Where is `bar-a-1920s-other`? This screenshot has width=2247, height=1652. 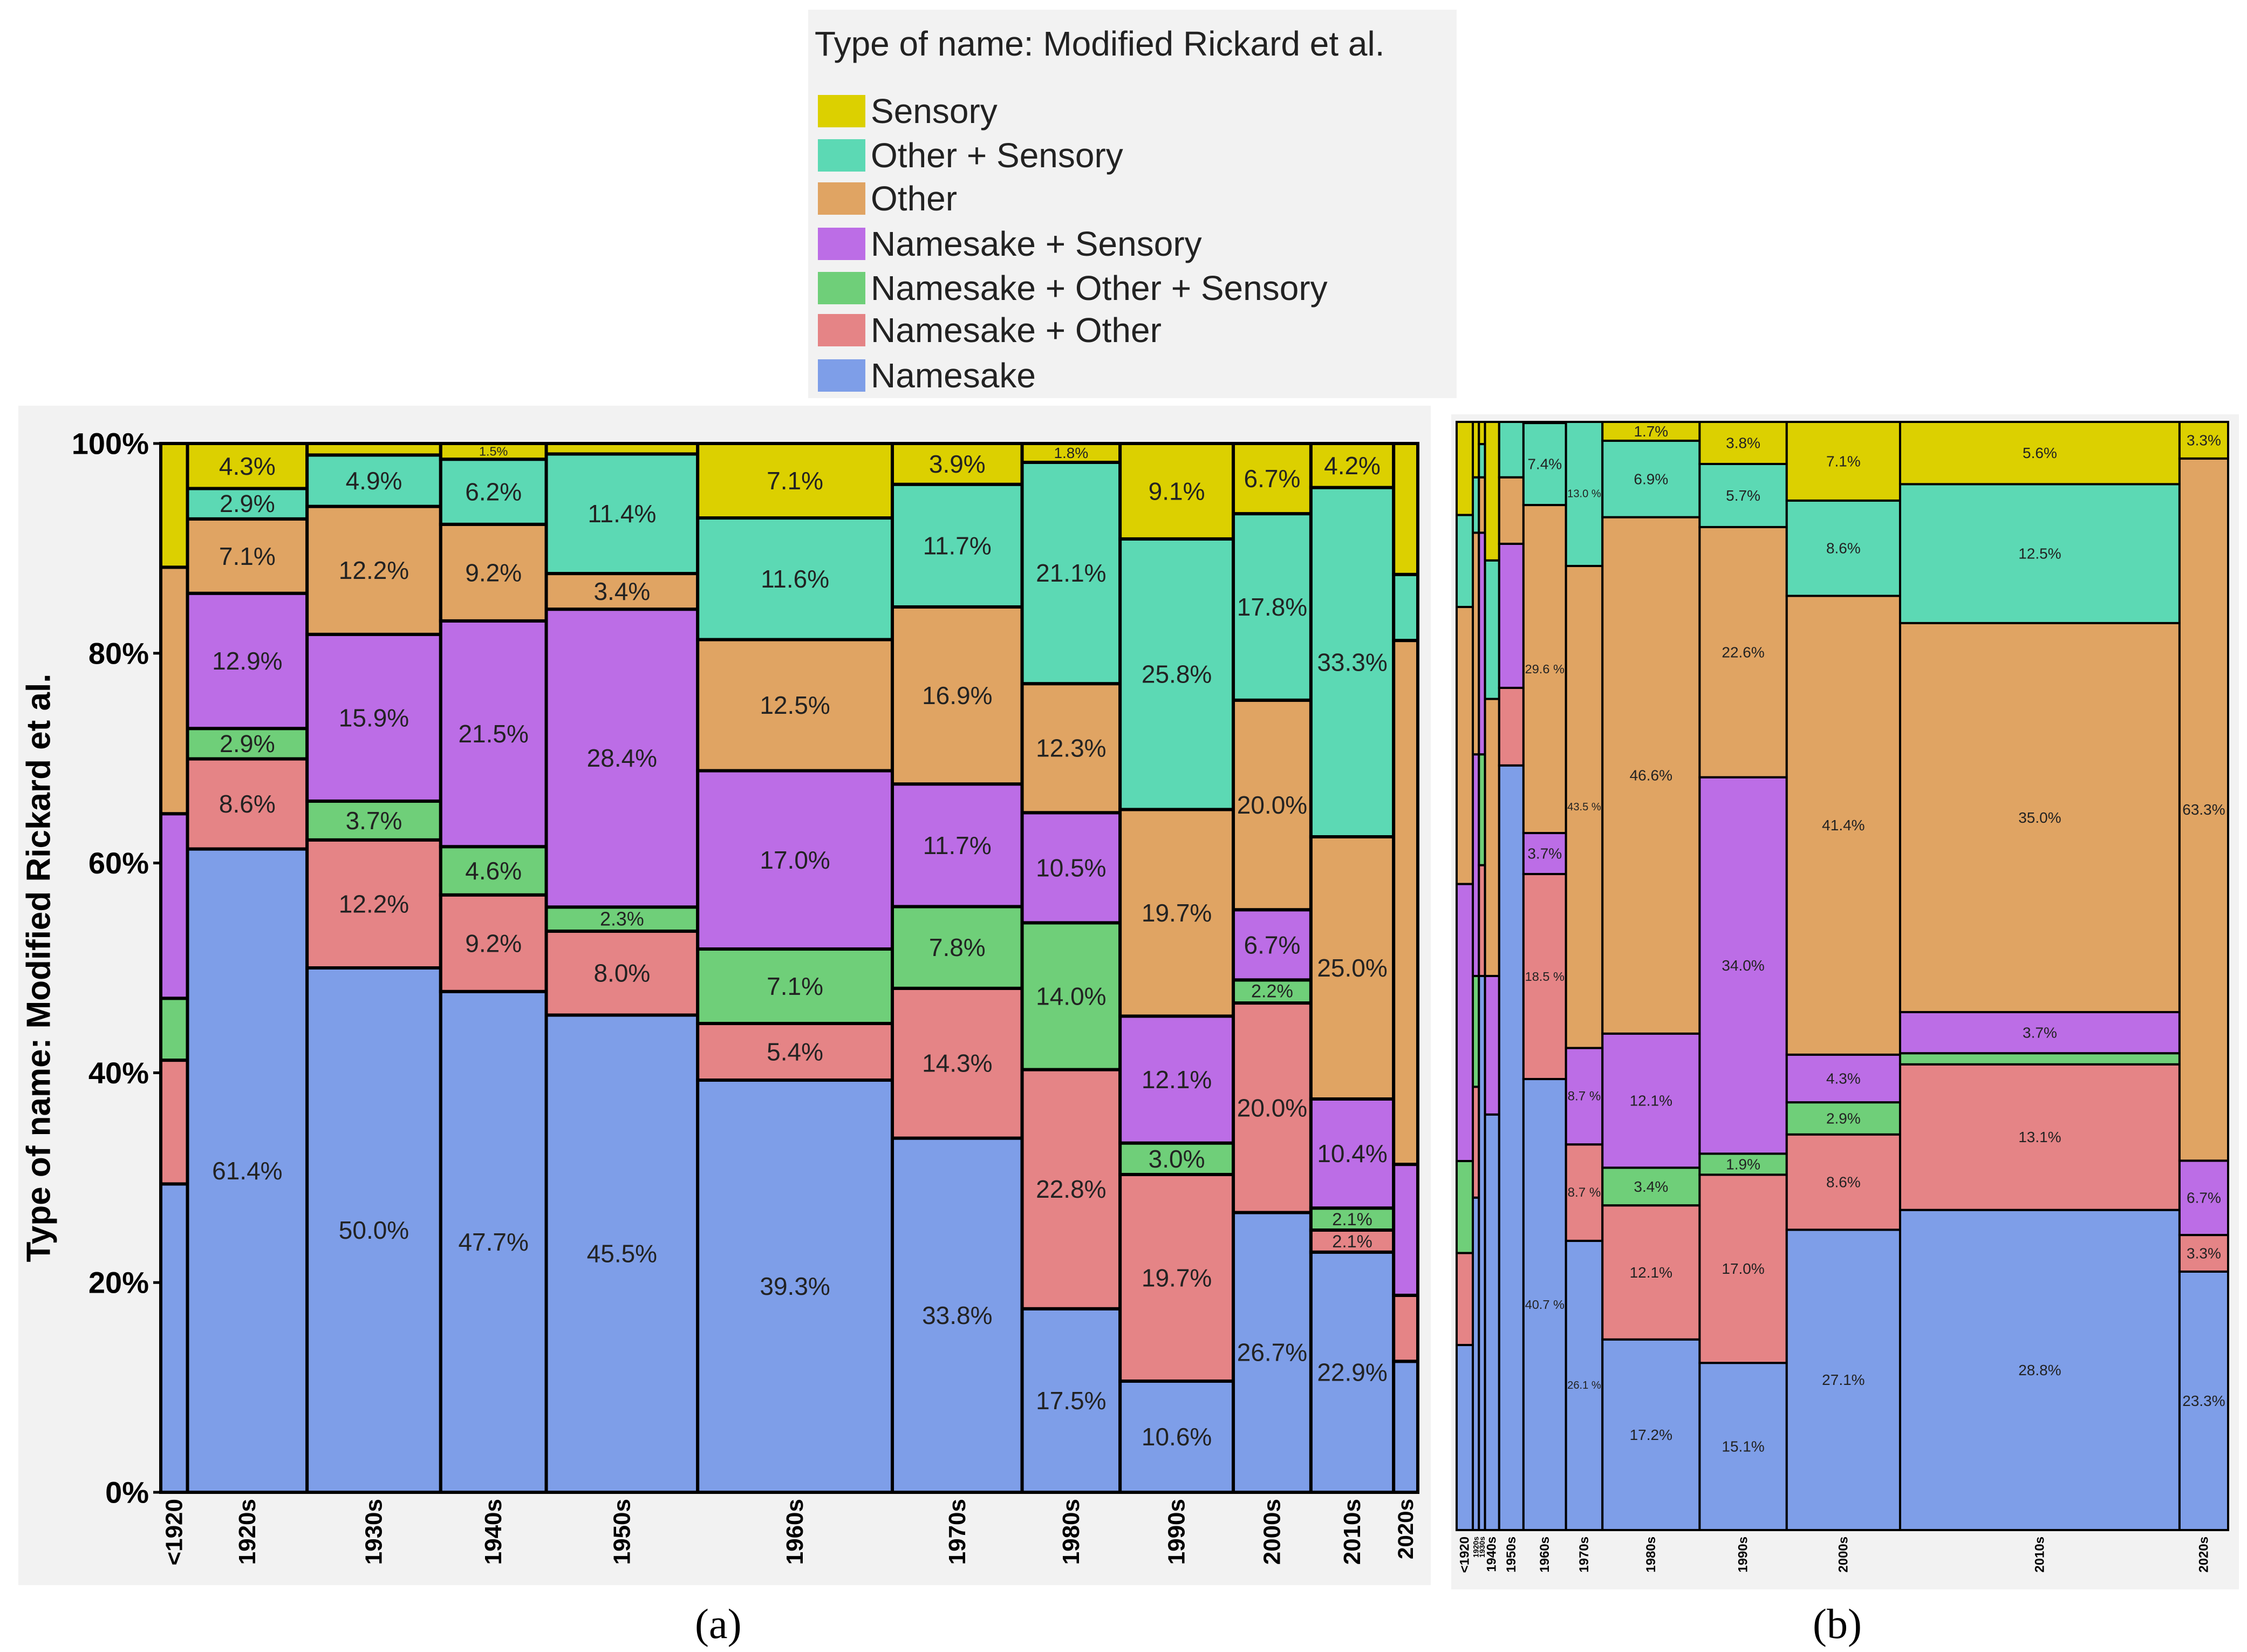
bar-a-1920s-other is located at coordinates (247, 556).